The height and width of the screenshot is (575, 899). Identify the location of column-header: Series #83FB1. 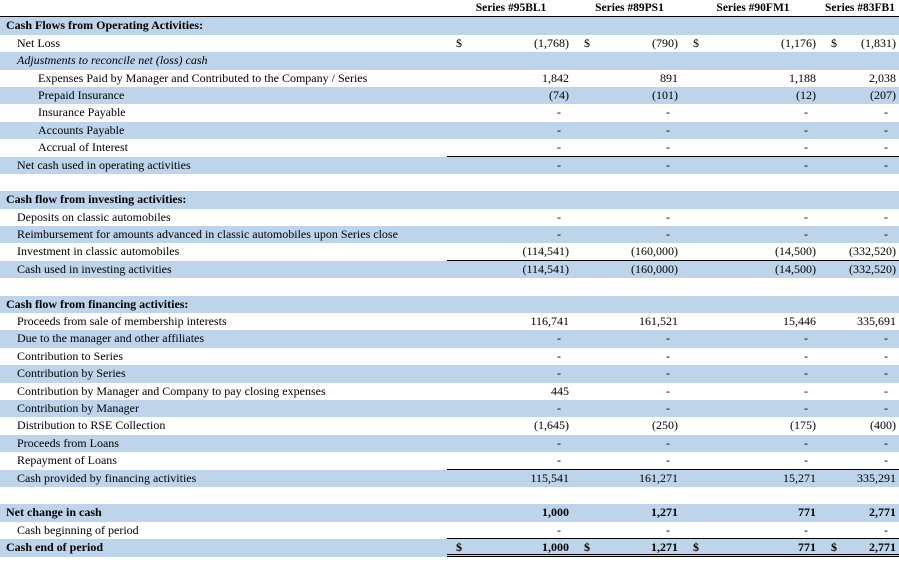
(860, 9).